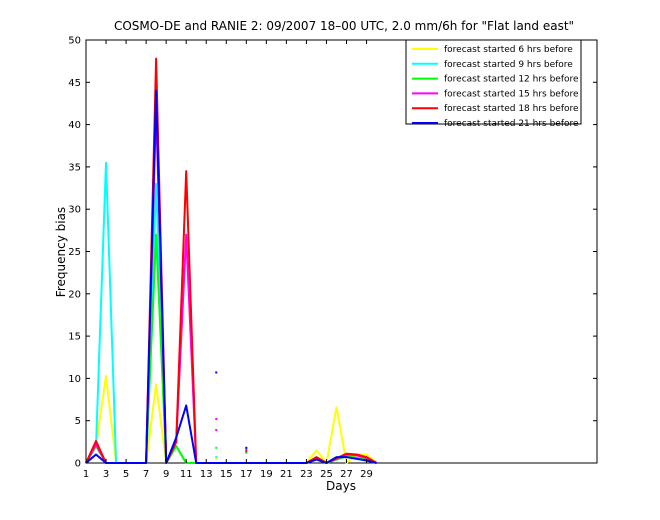  I want to click on legend-label-1: forecast started 6 hrs before, so click(508, 50).